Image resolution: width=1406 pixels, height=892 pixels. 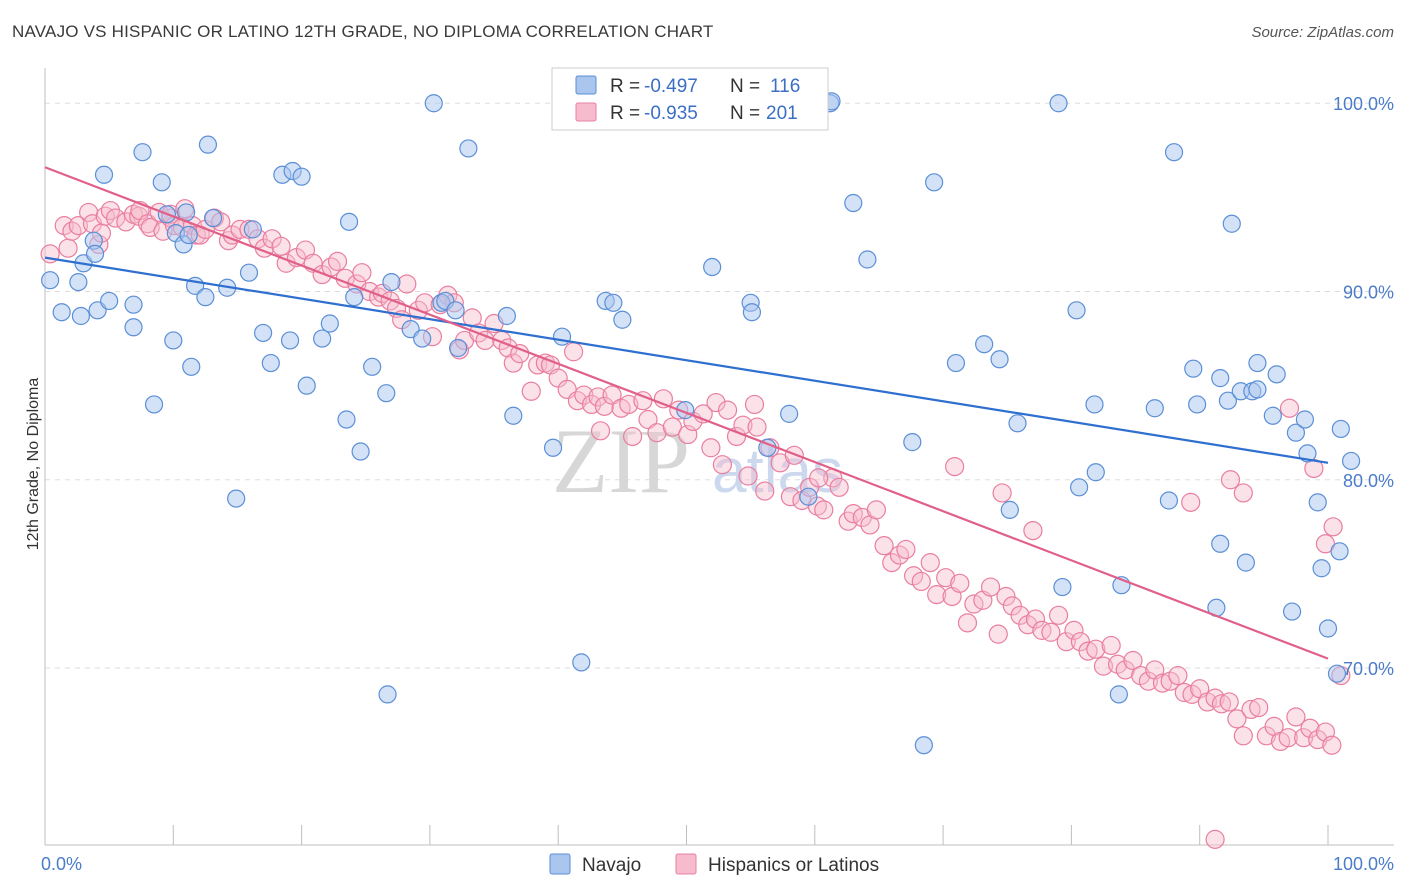 What do you see at coordinates (782, 113) in the screenshot?
I see `legend-hispanic-n-value: 201` at bounding box center [782, 113].